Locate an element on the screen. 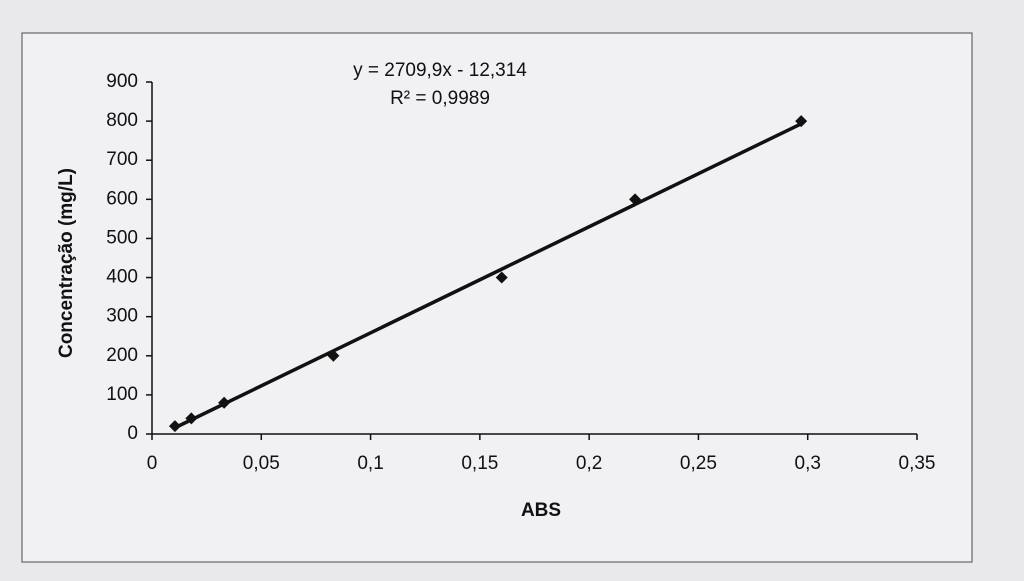 The height and width of the screenshot is (581, 1024). x-tick-label: 0,05 is located at coordinates (261, 463).